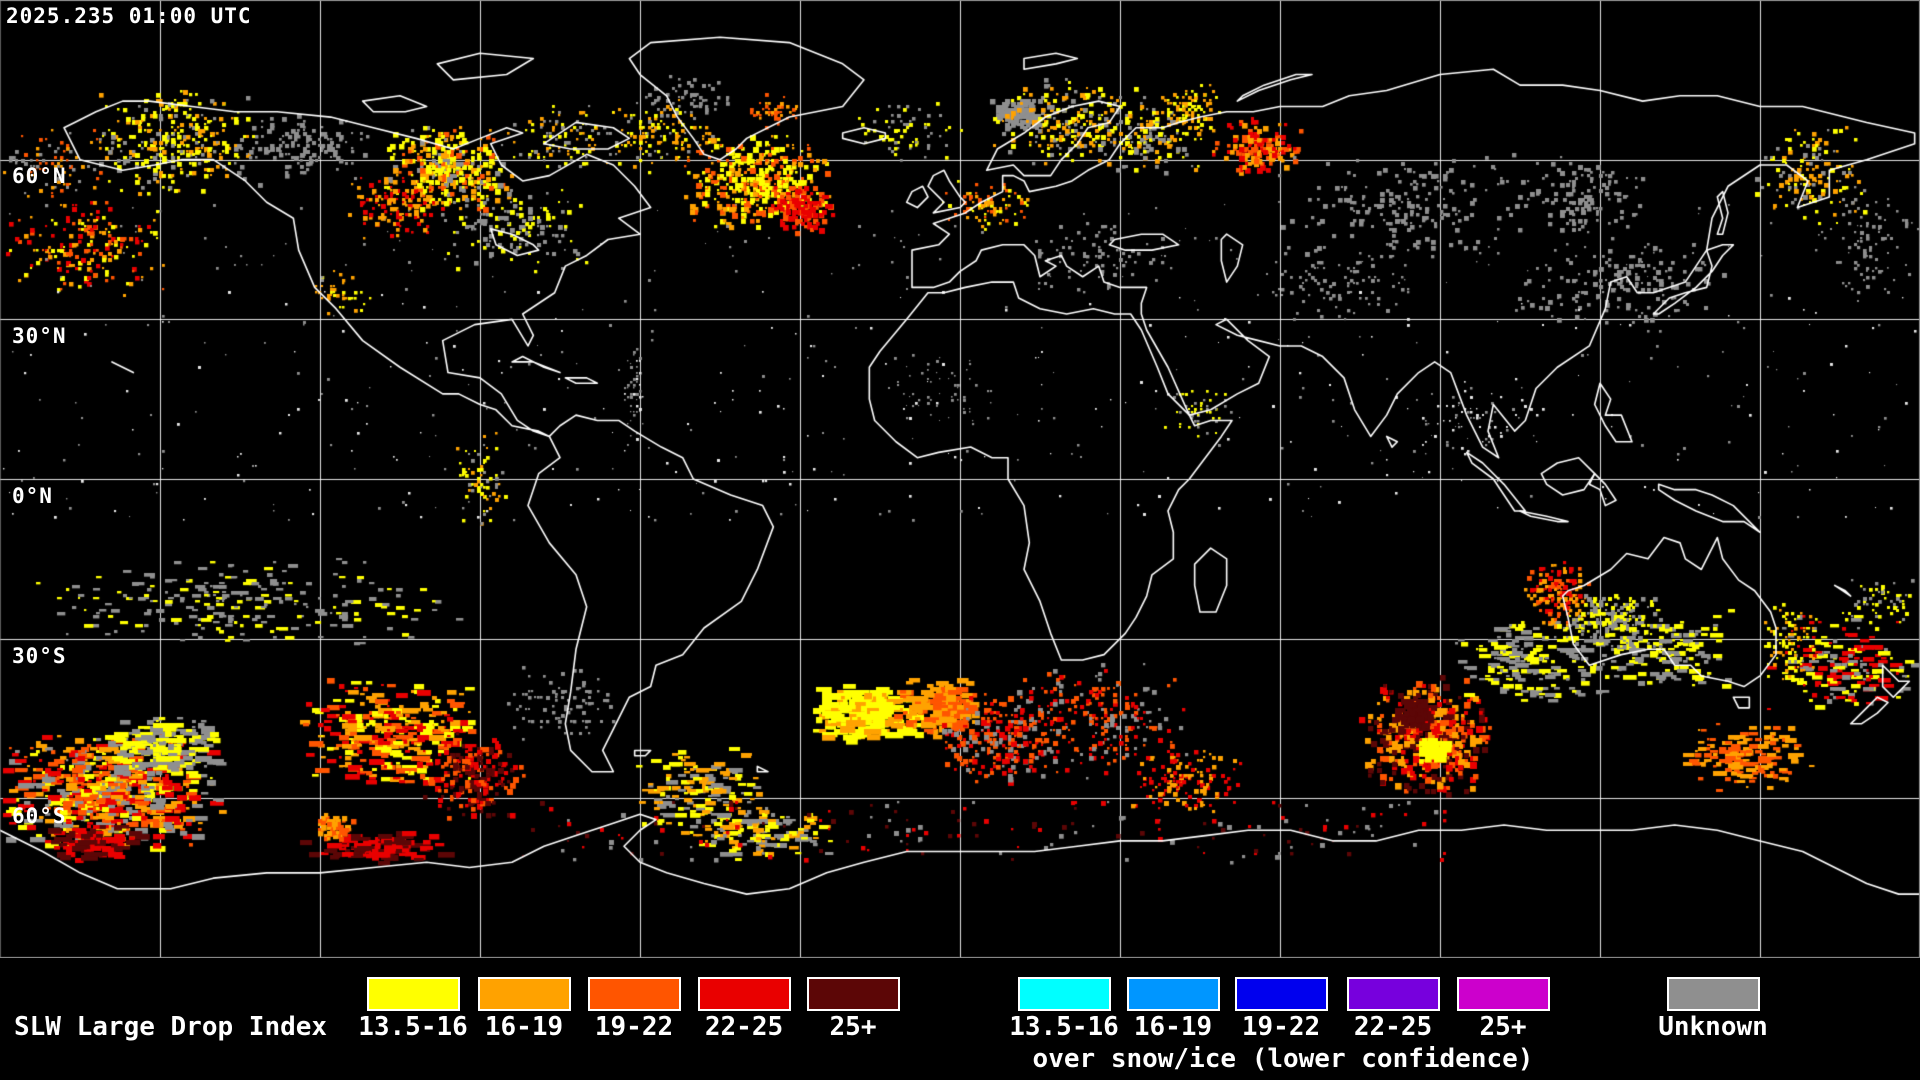 Image resolution: width=1920 pixels, height=1080 pixels. What do you see at coordinates (413, 1027) in the screenshot?
I see `legend-label-13.5-16: 13.5-16` at bounding box center [413, 1027].